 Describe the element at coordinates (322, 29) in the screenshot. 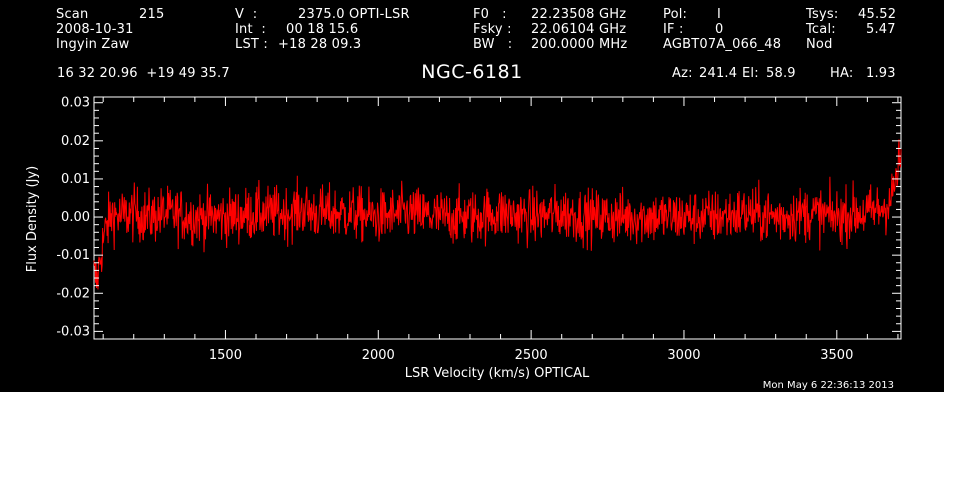

I see `integration-value: 00 18 15.6` at that location.